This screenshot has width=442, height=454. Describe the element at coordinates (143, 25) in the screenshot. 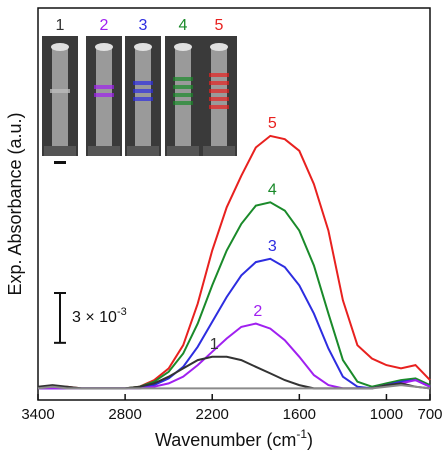

I see `inset-label: 3` at that location.